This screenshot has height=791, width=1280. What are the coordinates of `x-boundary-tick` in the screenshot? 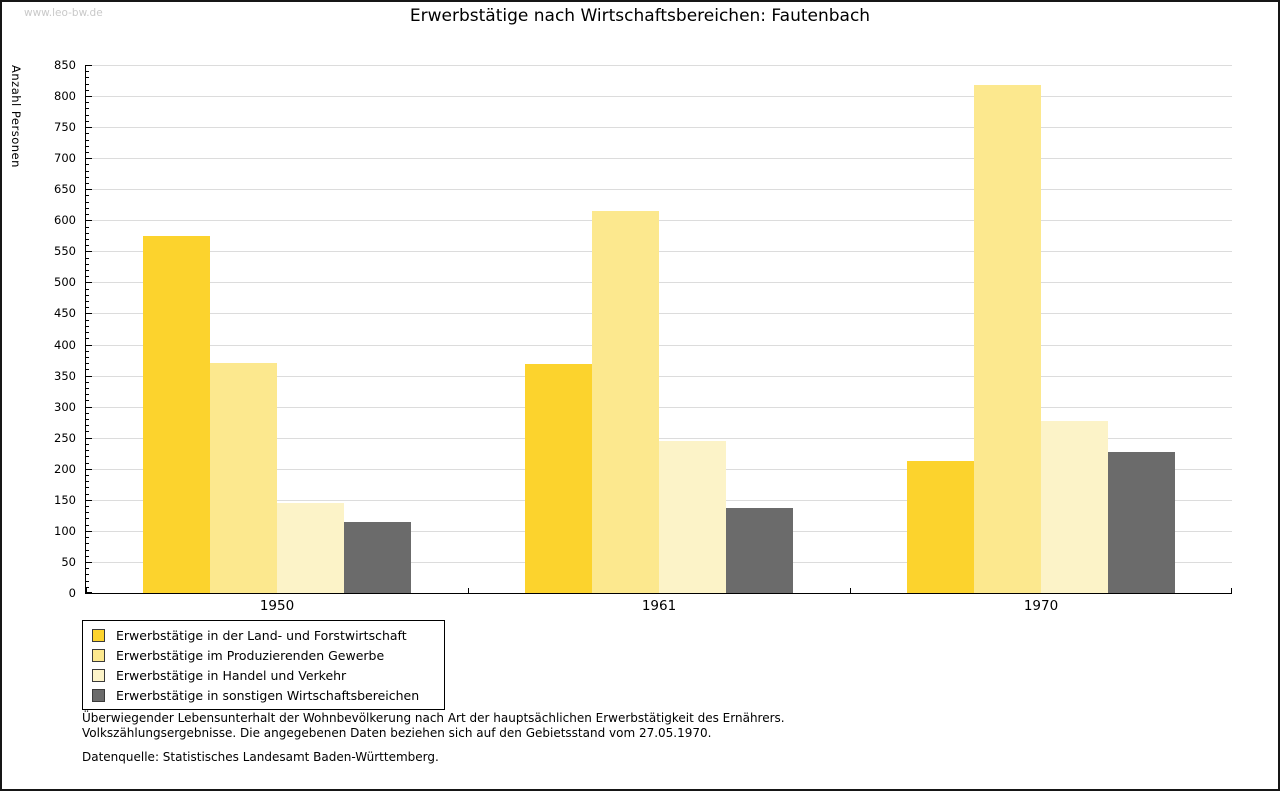 It's located at (468, 590).